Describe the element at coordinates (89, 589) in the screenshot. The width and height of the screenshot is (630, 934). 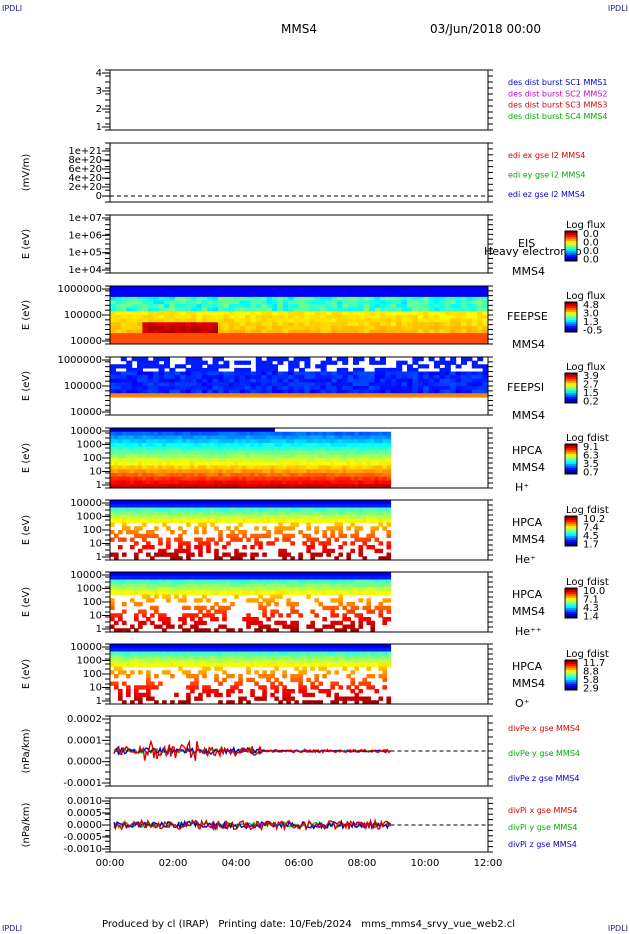
I see `y-tick-label: 1000` at that location.